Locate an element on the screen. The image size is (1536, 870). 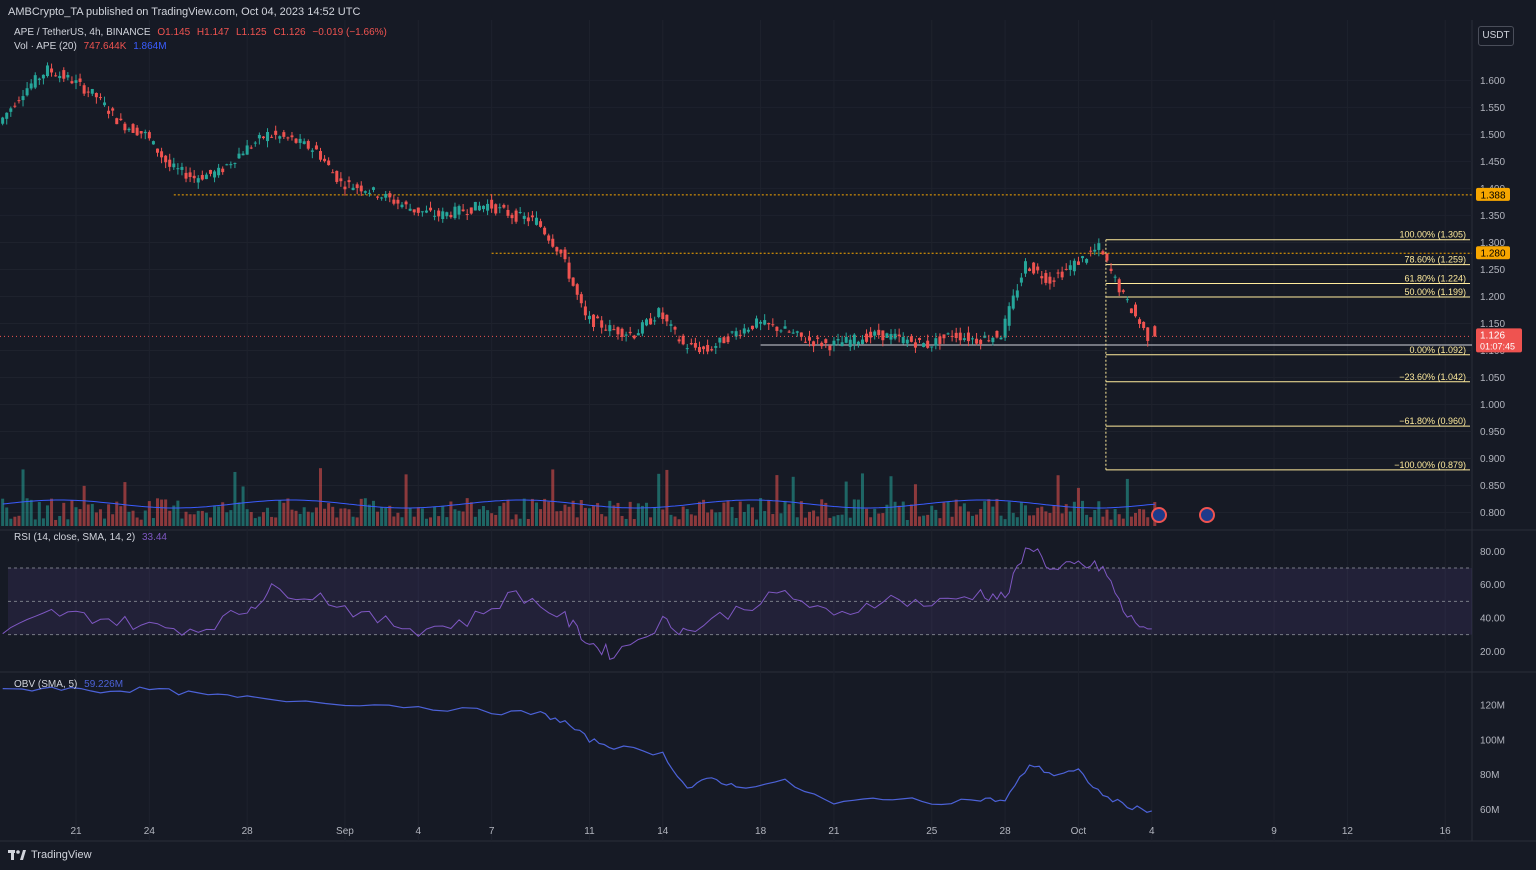
time-tick-label: 28 is located at coordinates (248, 831).